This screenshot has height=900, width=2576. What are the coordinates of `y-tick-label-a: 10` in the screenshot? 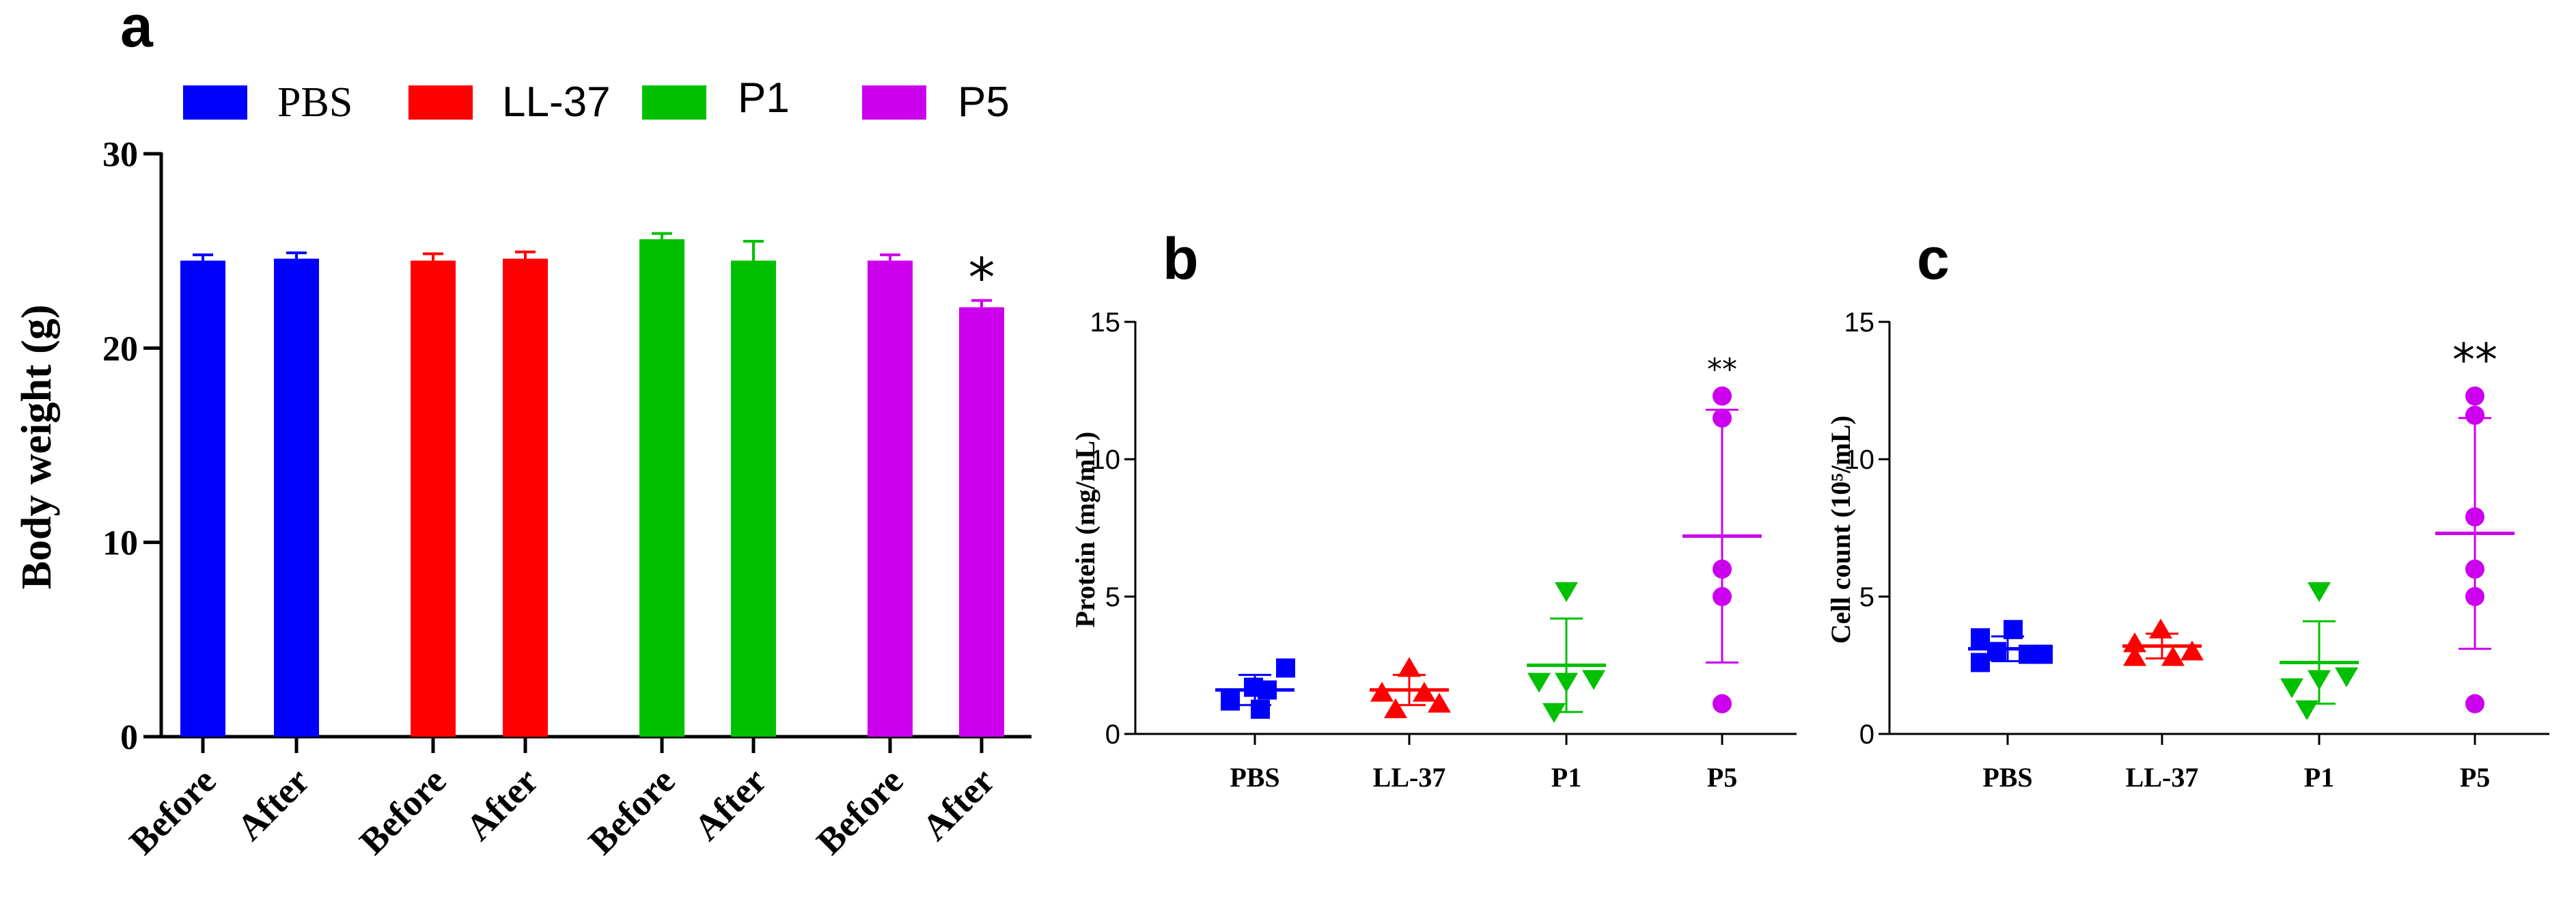 It's located at (120, 543).